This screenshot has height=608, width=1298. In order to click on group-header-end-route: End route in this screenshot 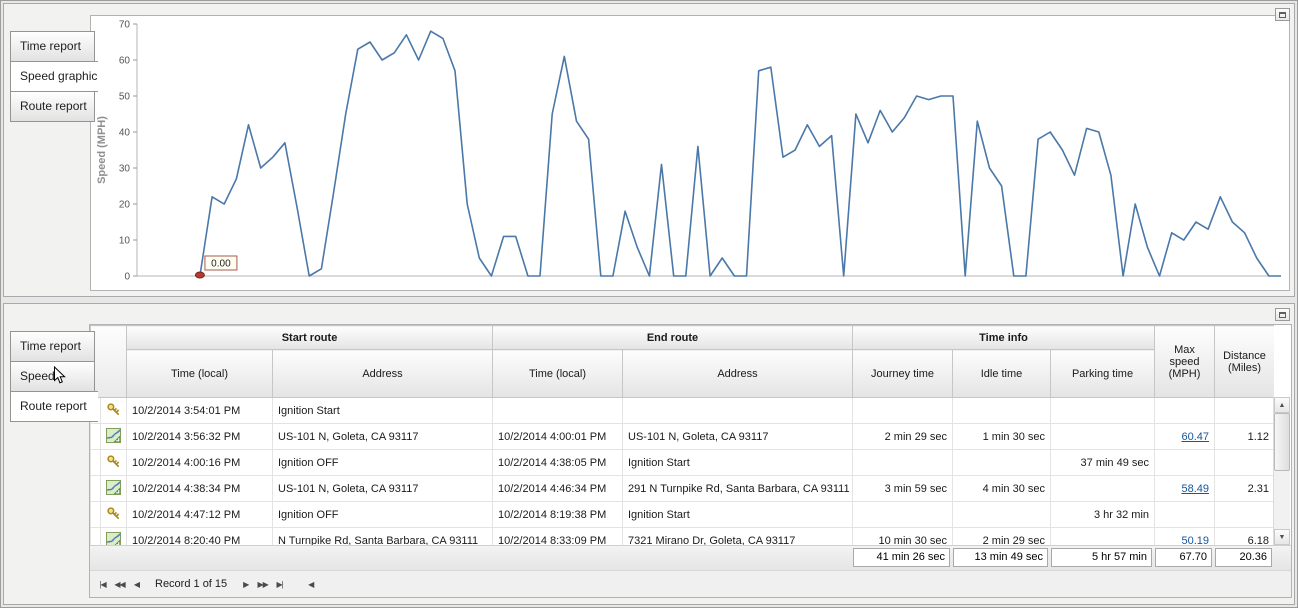, I will do `click(672, 337)`.